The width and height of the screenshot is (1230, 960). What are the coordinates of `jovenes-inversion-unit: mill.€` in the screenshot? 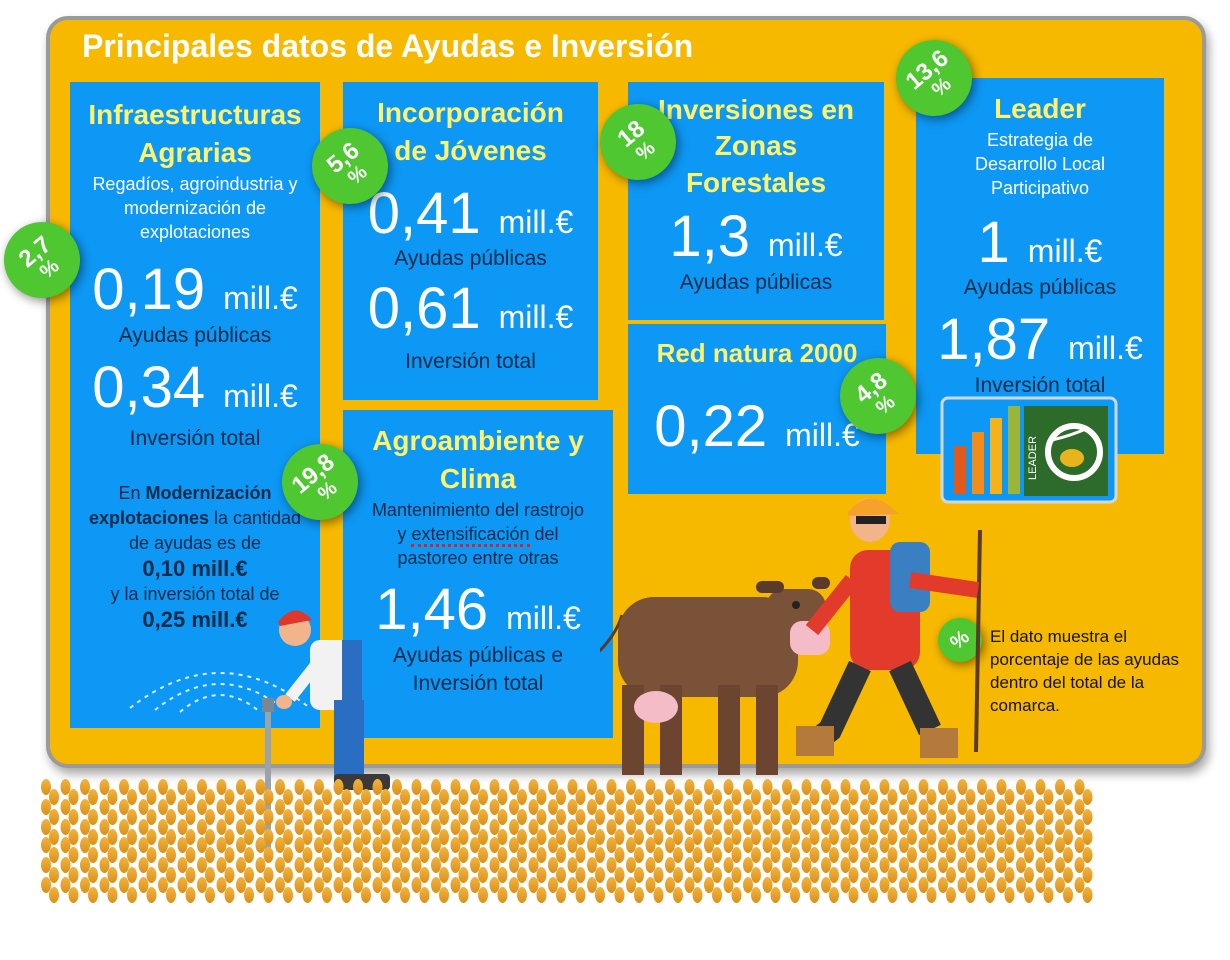 It's located at (536, 316).